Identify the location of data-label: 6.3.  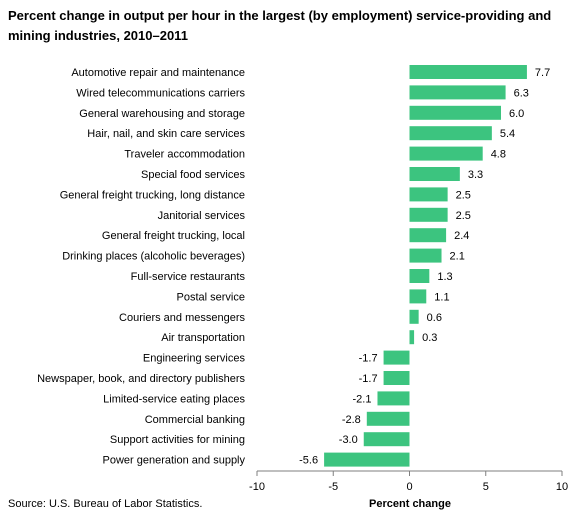
(521, 93).